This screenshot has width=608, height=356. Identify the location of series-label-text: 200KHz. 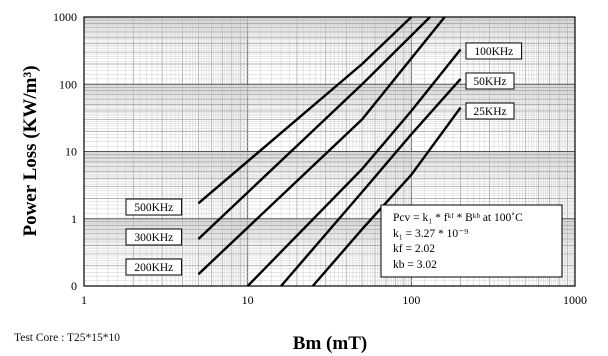
(153, 268).